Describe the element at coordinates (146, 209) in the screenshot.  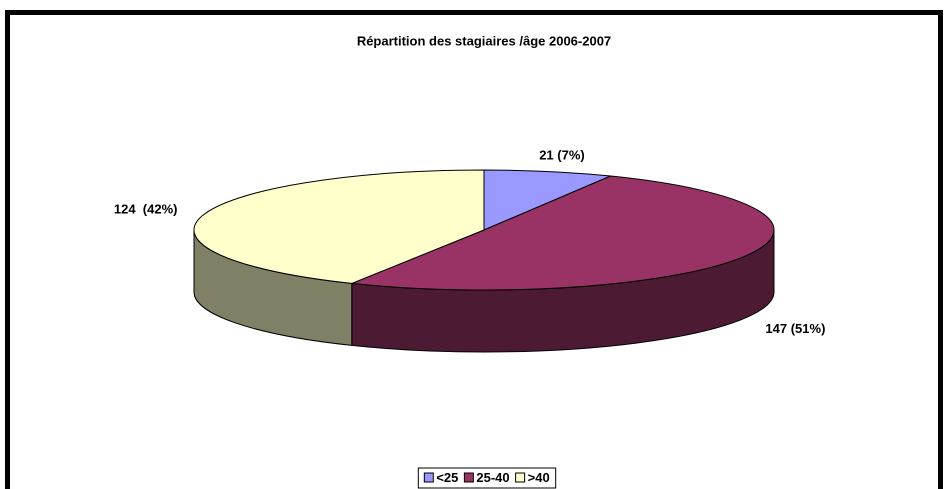
I see `data-label: 124 (42%)` at that location.